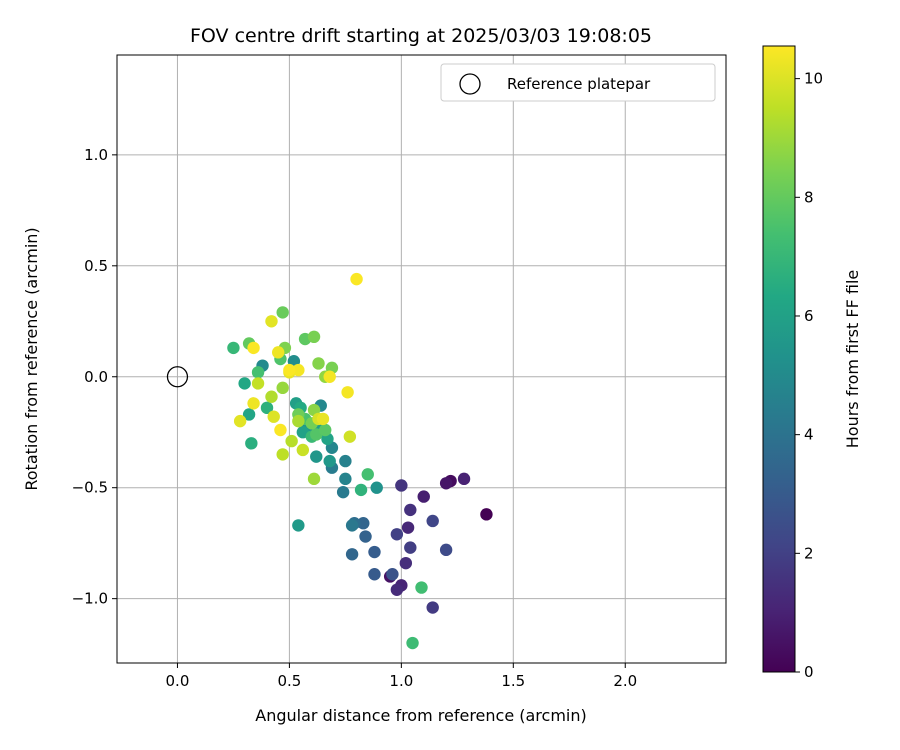 Image resolution: width=900 pixels, height=750 pixels. Describe the element at coordinates (809, 672) in the screenshot. I see `colorbar-tick-label: 0` at that location.